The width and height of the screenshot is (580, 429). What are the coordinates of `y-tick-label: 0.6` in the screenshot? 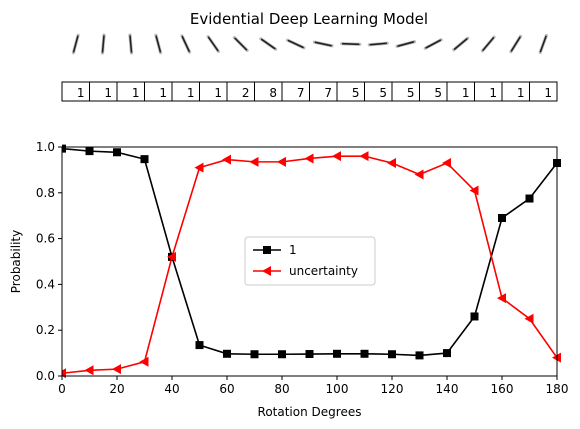 It's located at (45, 239).